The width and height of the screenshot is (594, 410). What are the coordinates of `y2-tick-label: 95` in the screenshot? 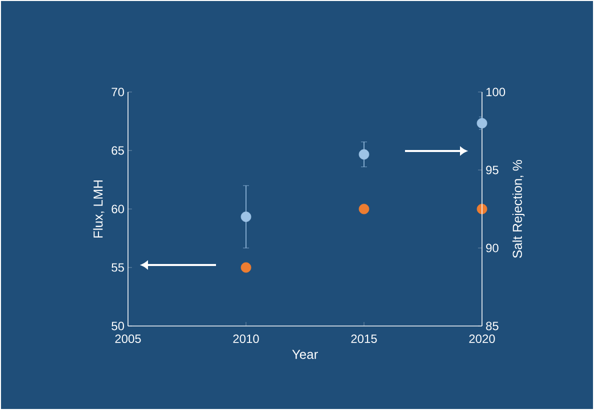 It's located at (492, 170).